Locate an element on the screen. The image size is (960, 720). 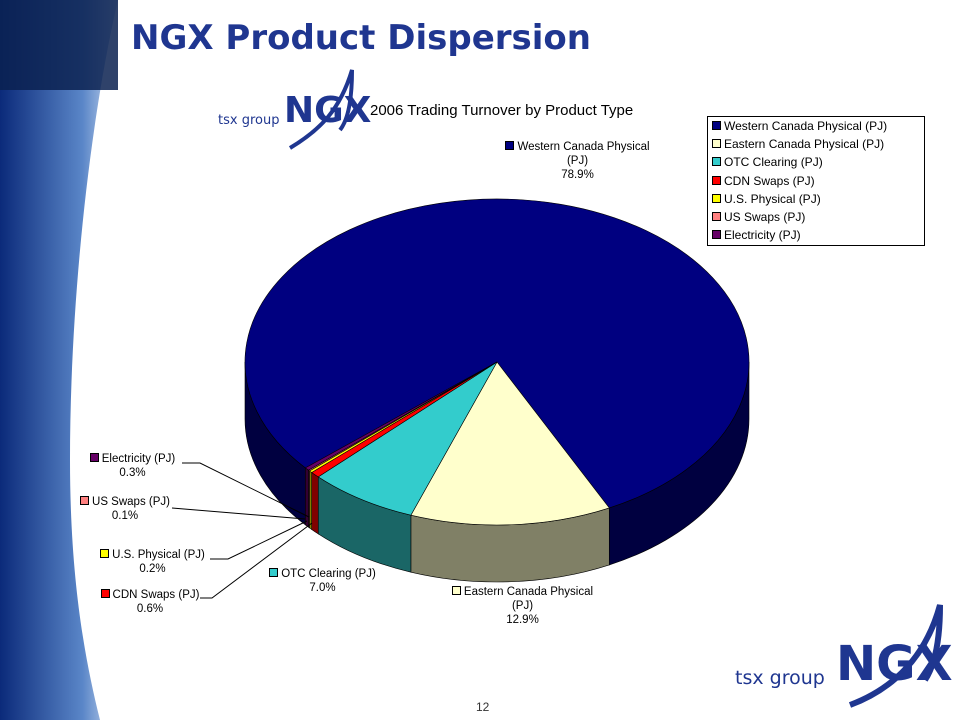
legend-label: OTC Clearing (PJ) is located at coordinates (773, 162).